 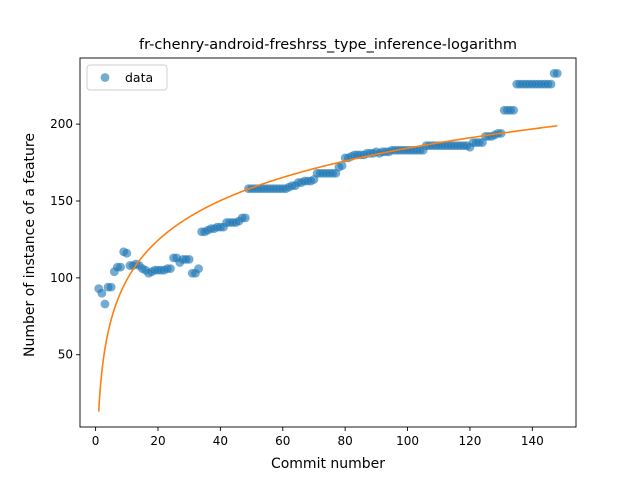 What do you see at coordinates (220, 441) in the screenshot?
I see `x-tick-label: 40` at bounding box center [220, 441].